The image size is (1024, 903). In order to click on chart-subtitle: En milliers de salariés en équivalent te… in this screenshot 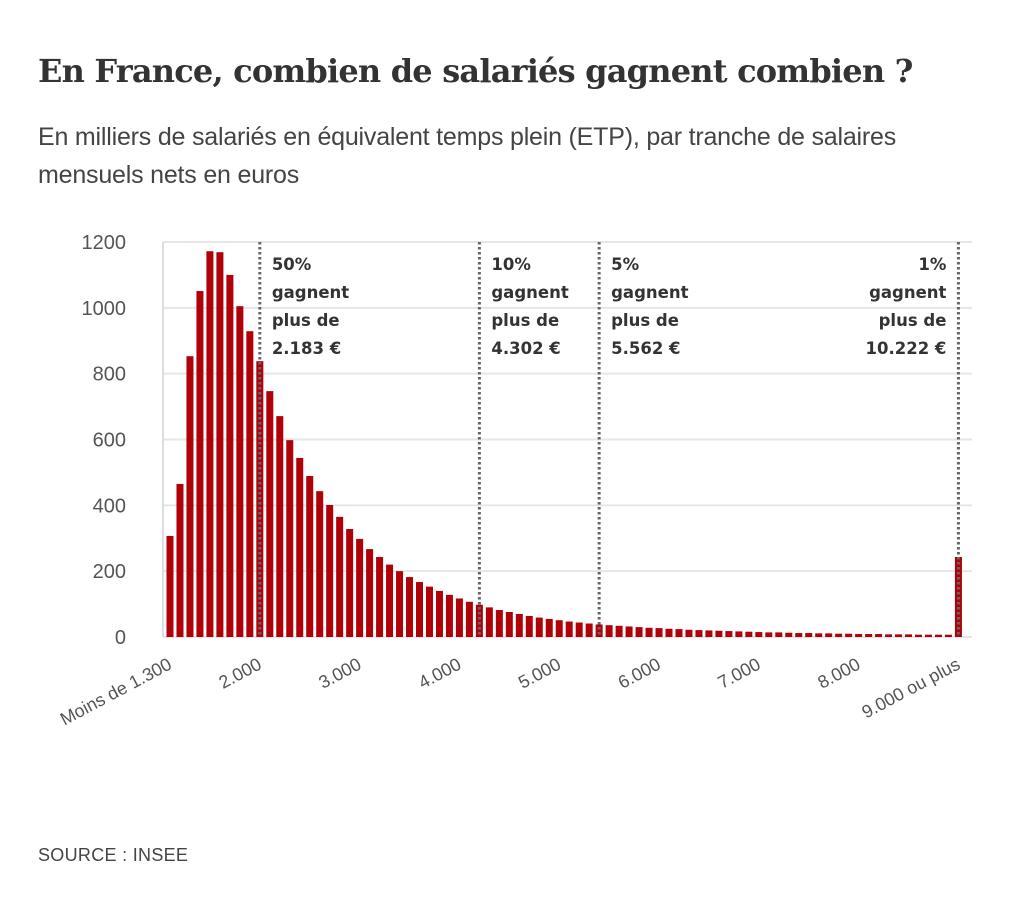, I will do `click(467, 156)`.